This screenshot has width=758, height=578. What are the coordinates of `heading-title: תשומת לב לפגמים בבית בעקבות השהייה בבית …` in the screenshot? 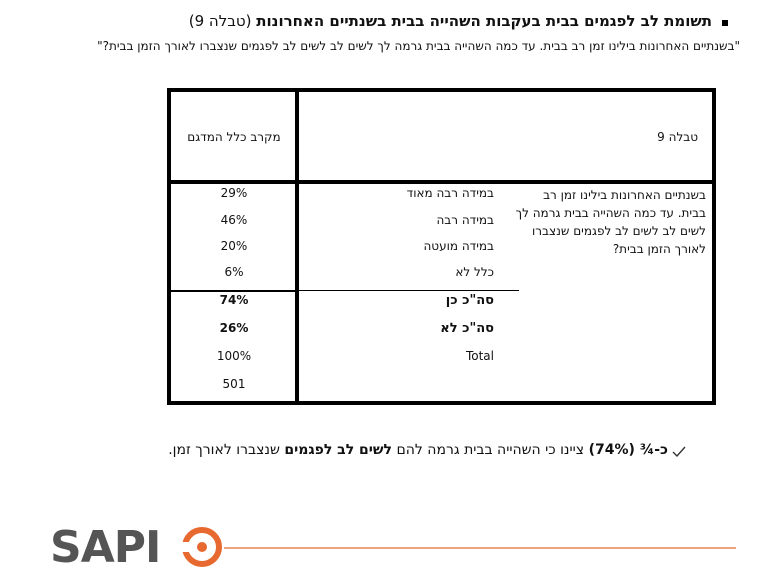 It's located at (484, 21).